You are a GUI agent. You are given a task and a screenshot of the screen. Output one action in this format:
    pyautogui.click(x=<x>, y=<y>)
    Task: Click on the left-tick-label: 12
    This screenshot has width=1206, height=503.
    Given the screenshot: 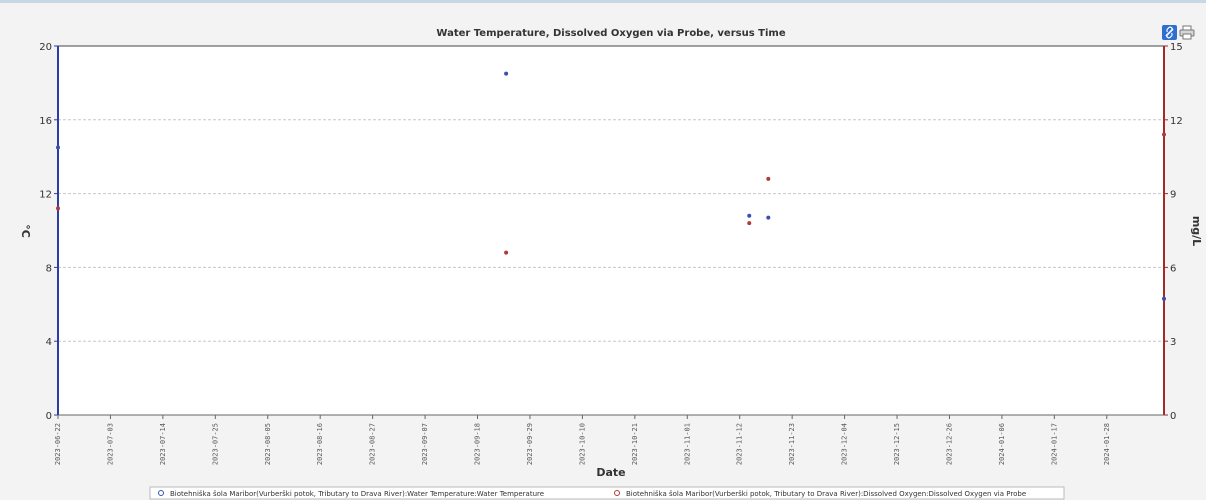 What is the action you would take?
    pyautogui.click(x=45, y=195)
    